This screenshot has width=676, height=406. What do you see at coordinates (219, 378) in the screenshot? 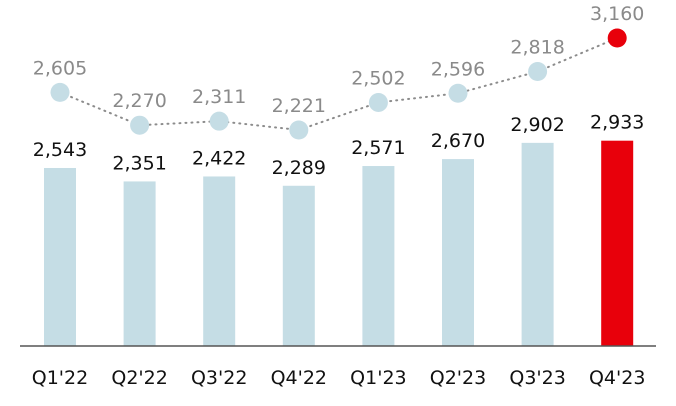
I see `x-tick-label: Q3'22` at bounding box center [219, 378].